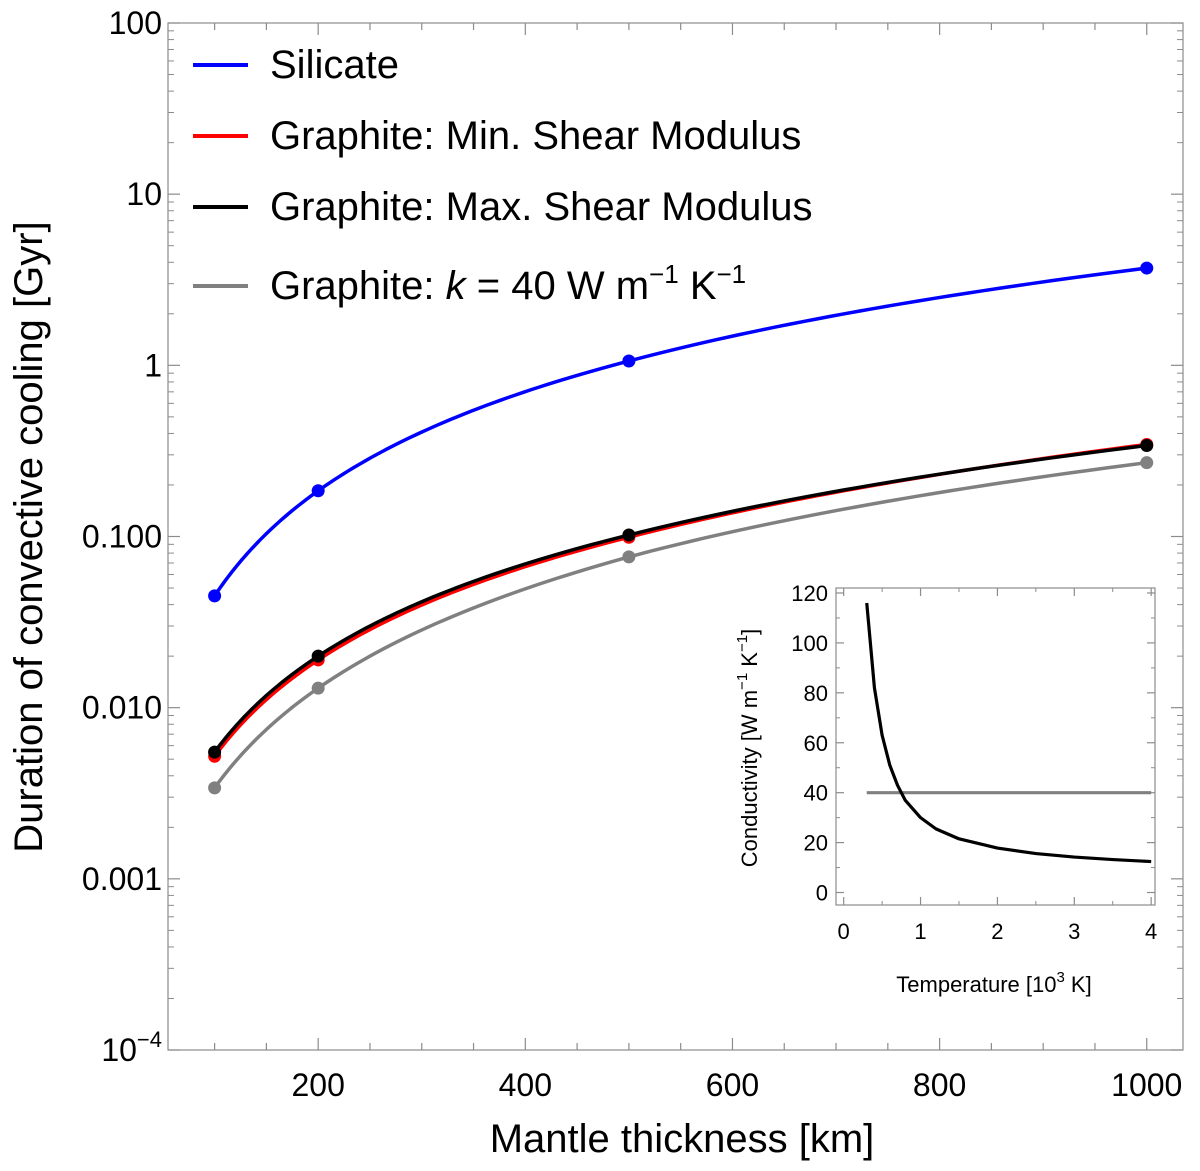 The height and width of the screenshot is (1171, 1200). I want to click on y-tick-label: 10, so click(144, 194).